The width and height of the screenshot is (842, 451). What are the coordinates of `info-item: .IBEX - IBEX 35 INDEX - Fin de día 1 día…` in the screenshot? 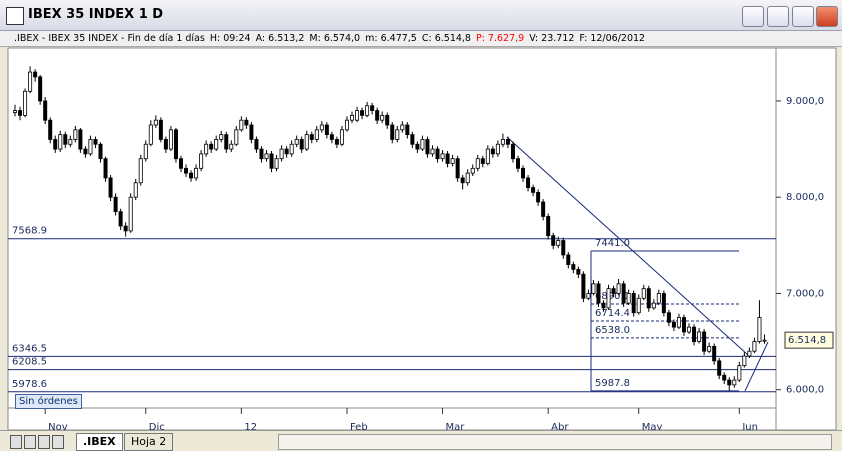 It's located at (109, 38).